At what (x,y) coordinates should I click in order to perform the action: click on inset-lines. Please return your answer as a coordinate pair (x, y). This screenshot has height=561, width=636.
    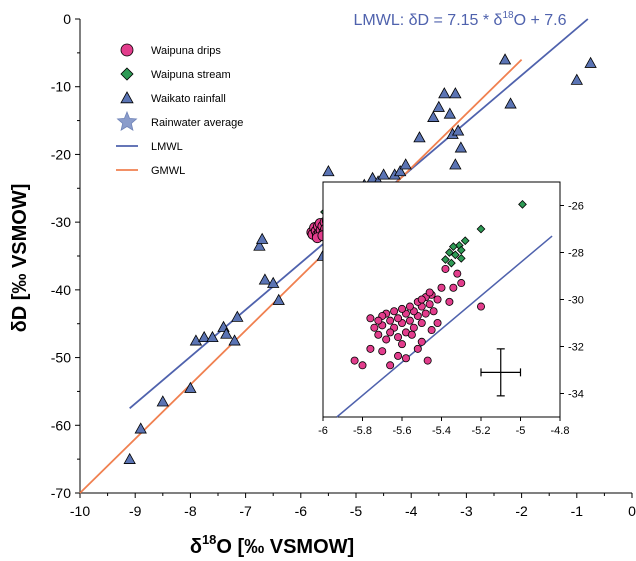
    Looking at the image, I should click on (444, 326).